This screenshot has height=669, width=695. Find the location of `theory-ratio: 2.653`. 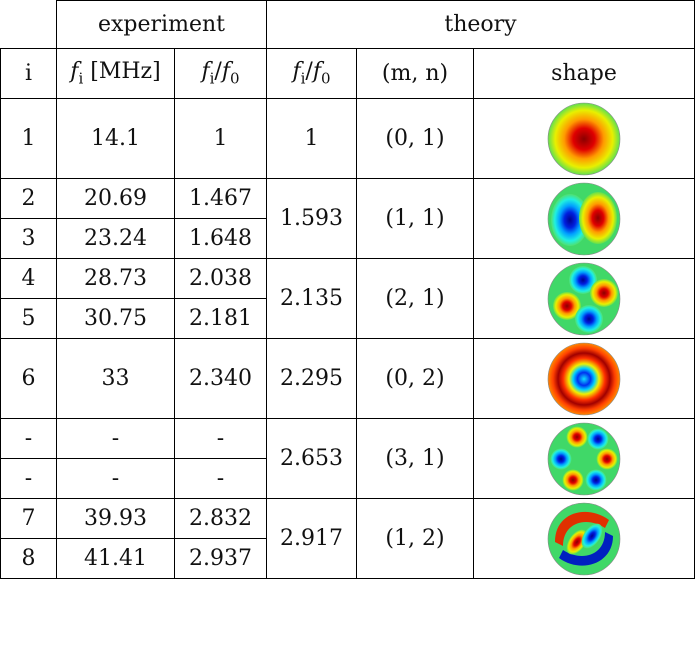

theory-ratio: 2.653 is located at coordinates (311, 458).